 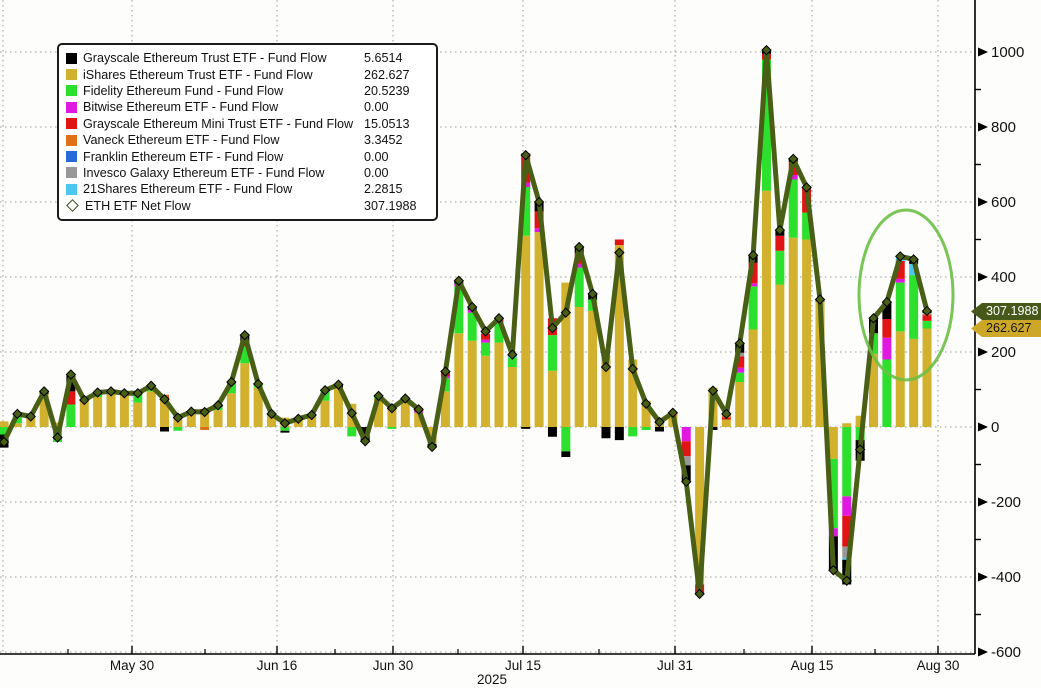 I want to click on net-flow-diamond-icon, so click(x=72, y=206).